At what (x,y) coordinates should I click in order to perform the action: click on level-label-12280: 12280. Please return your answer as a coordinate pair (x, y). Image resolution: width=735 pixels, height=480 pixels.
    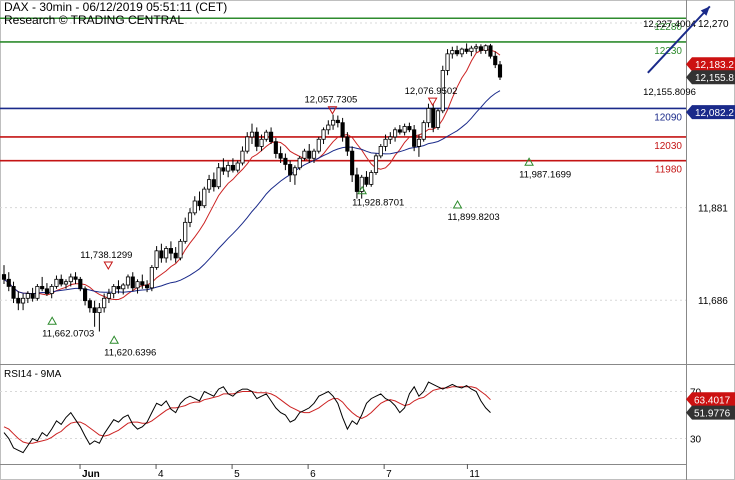
    Looking at the image, I should click on (668, 27).